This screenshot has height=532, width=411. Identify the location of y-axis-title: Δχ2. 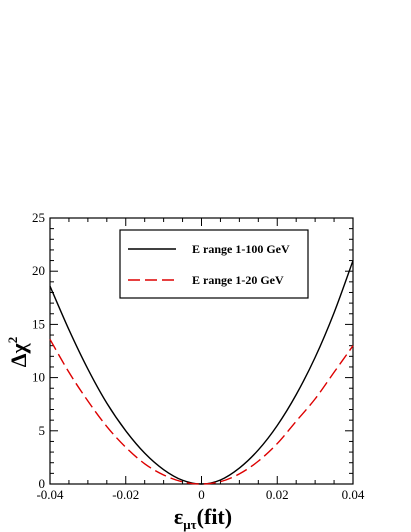
(18, 352).